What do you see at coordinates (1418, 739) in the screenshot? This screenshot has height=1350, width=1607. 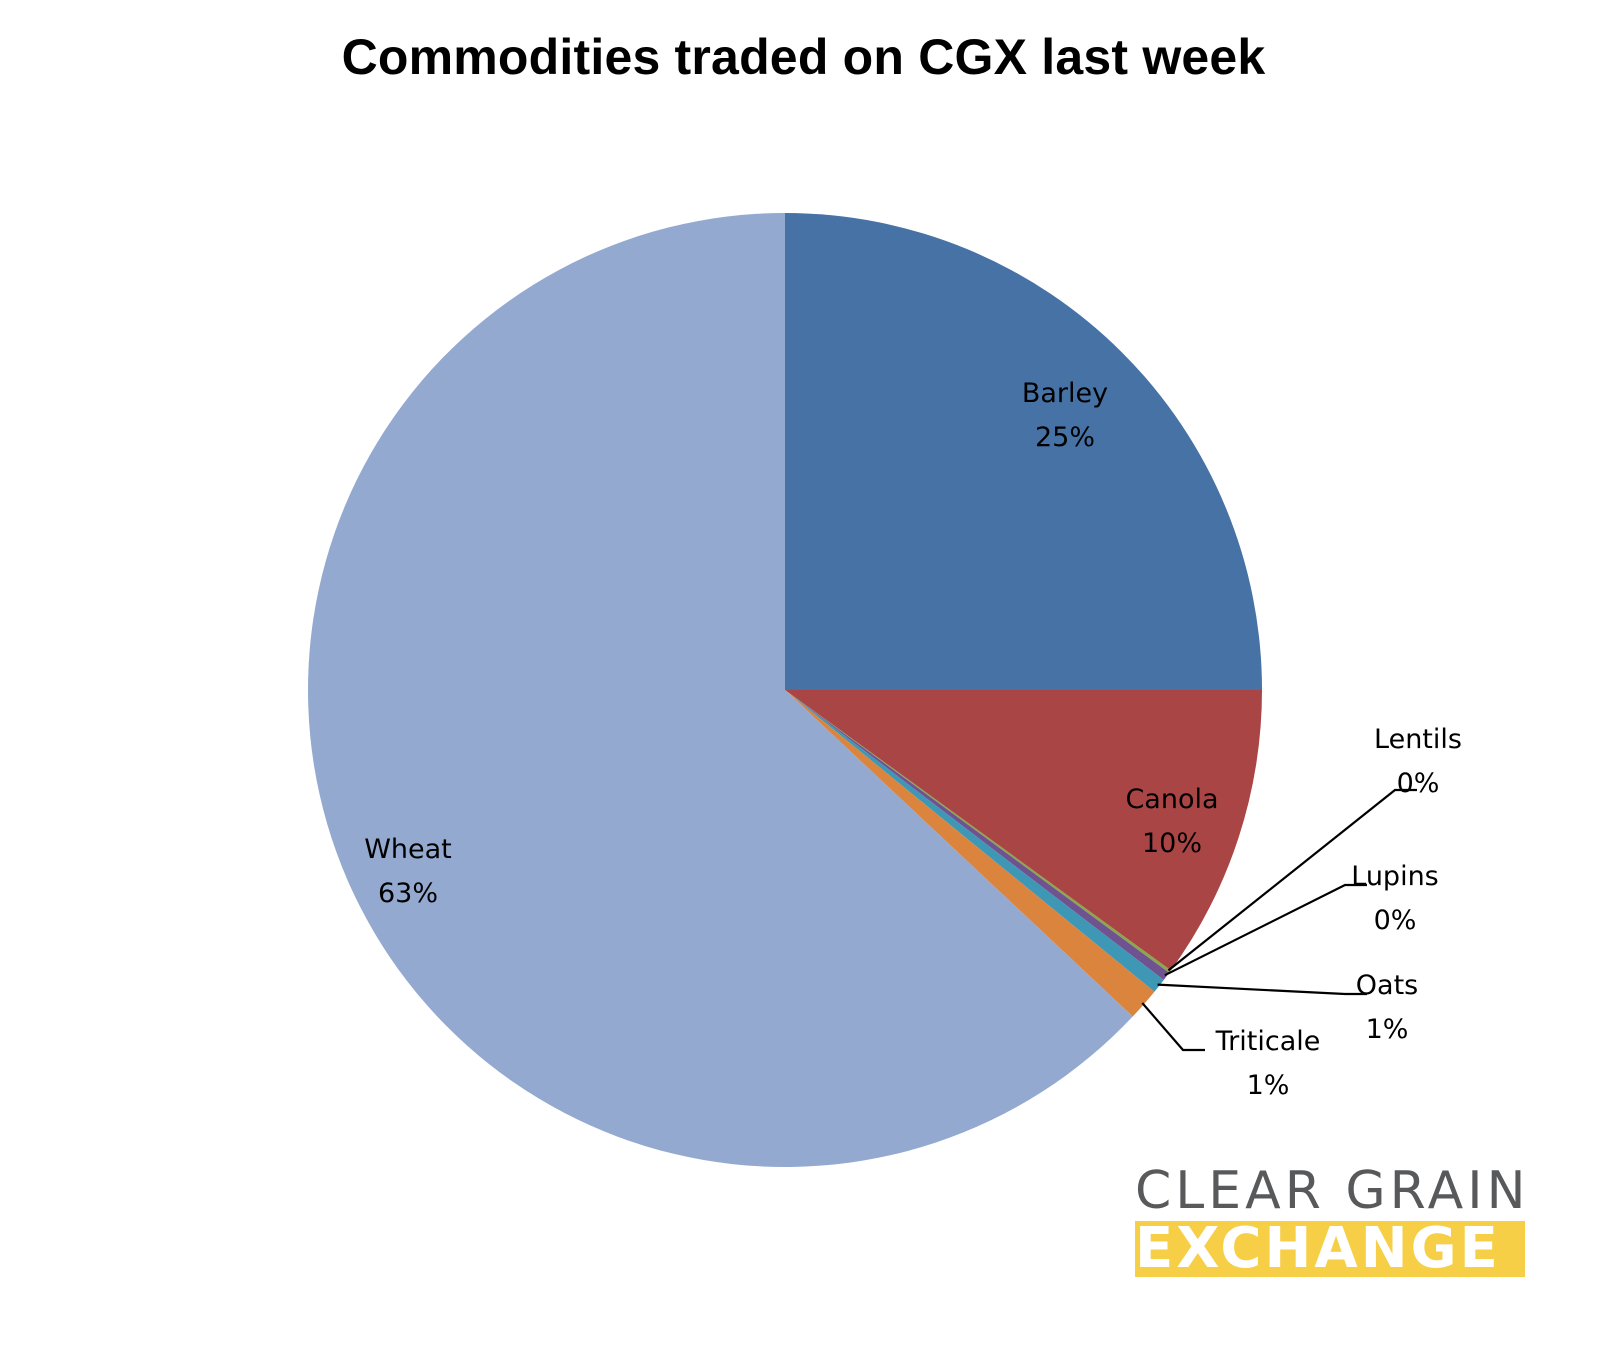 I see `slice-label-lentils: Lentils` at bounding box center [1418, 739].